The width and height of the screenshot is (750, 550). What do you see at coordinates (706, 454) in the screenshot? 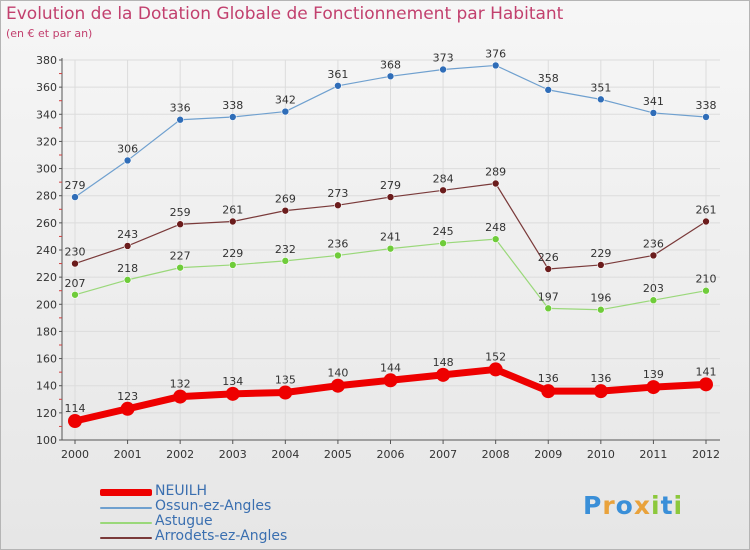
I see `x-tick-label: 2012` at bounding box center [706, 454].